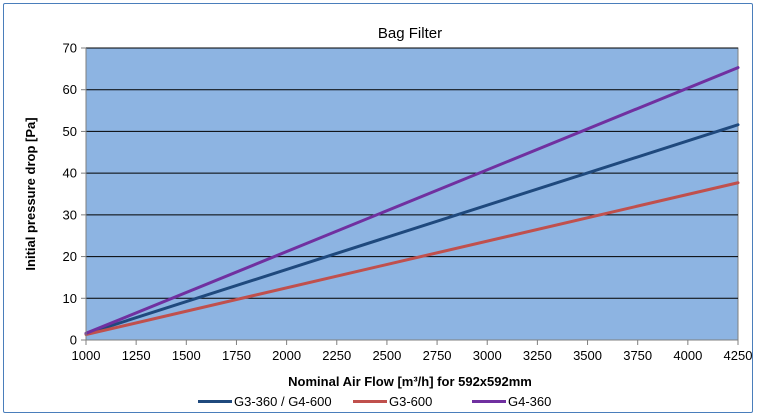 The height and width of the screenshot is (418, 758). Describe the element at coordinates (410, 381) in the screenshot. I see `x-axis-title: Nominal Air Flow [m³/h] for 592x592mm` at that location.